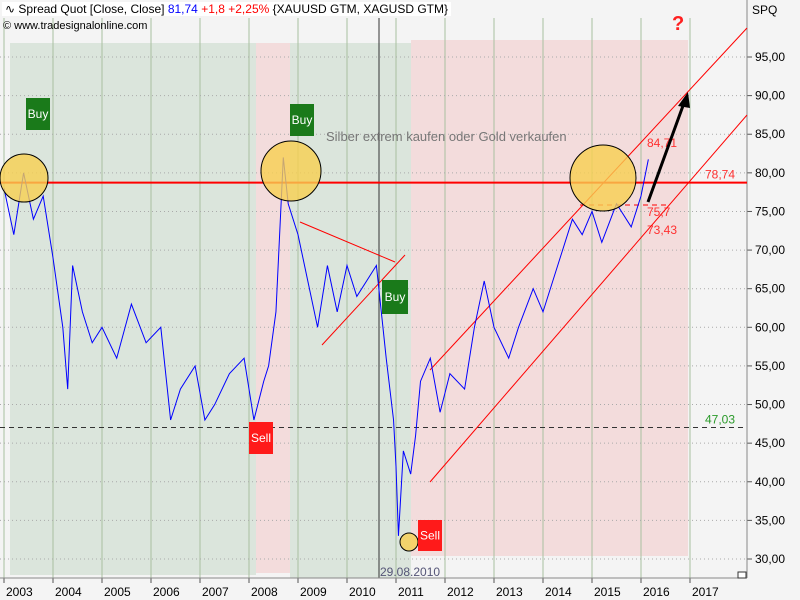 This screenshot has width=800, height=600. What do you see at coordinates (770, 250) in the screenshot?
I see `y-tick-label: 70,00` at bounding box center [770, 250].